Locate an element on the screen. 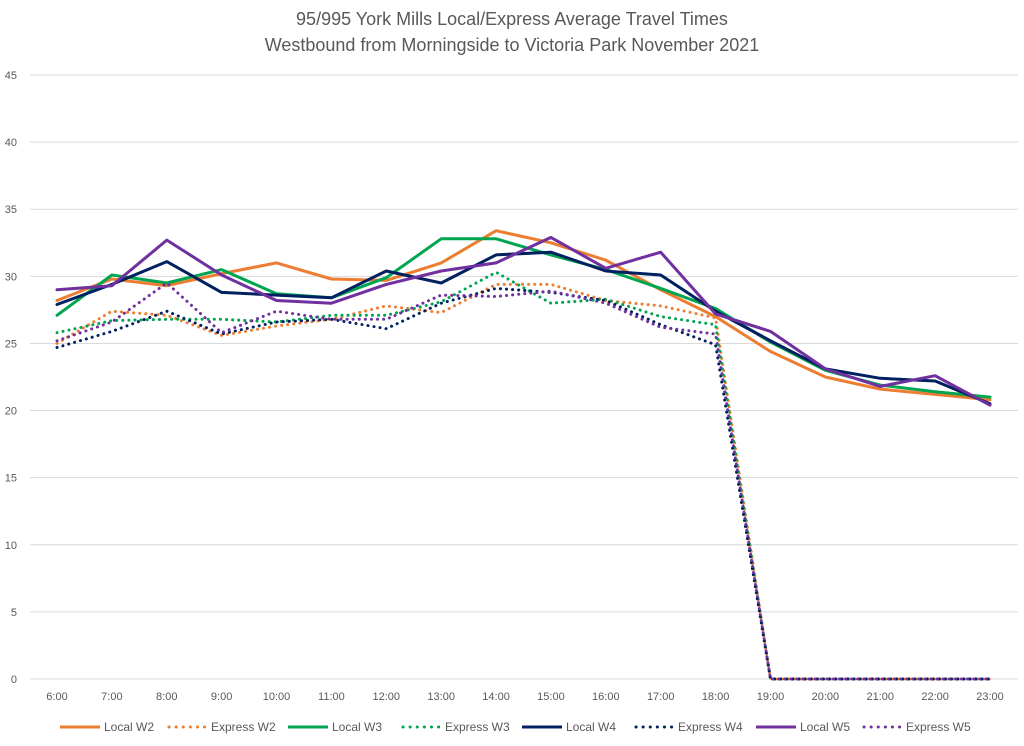 Image resolution: width=1024 pixels, height=746 pixels. x-tick-label: 22:00 is located at coordinates (935, 697).